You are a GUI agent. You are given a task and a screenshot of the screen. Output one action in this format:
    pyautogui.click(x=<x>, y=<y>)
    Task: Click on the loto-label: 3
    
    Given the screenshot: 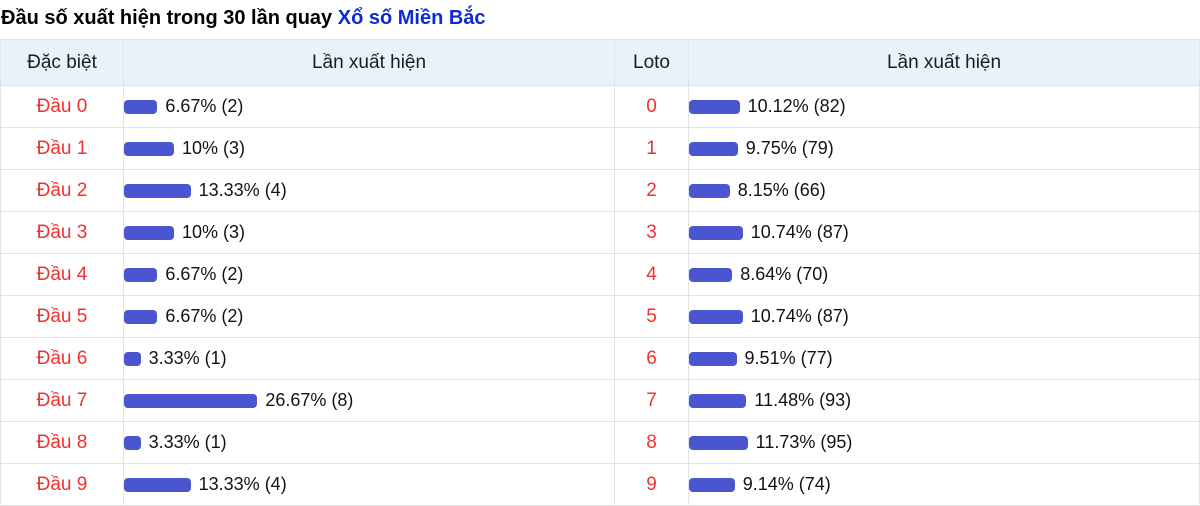 What is the action you would take?
    pyautogui.click(x=651, y=232)
    